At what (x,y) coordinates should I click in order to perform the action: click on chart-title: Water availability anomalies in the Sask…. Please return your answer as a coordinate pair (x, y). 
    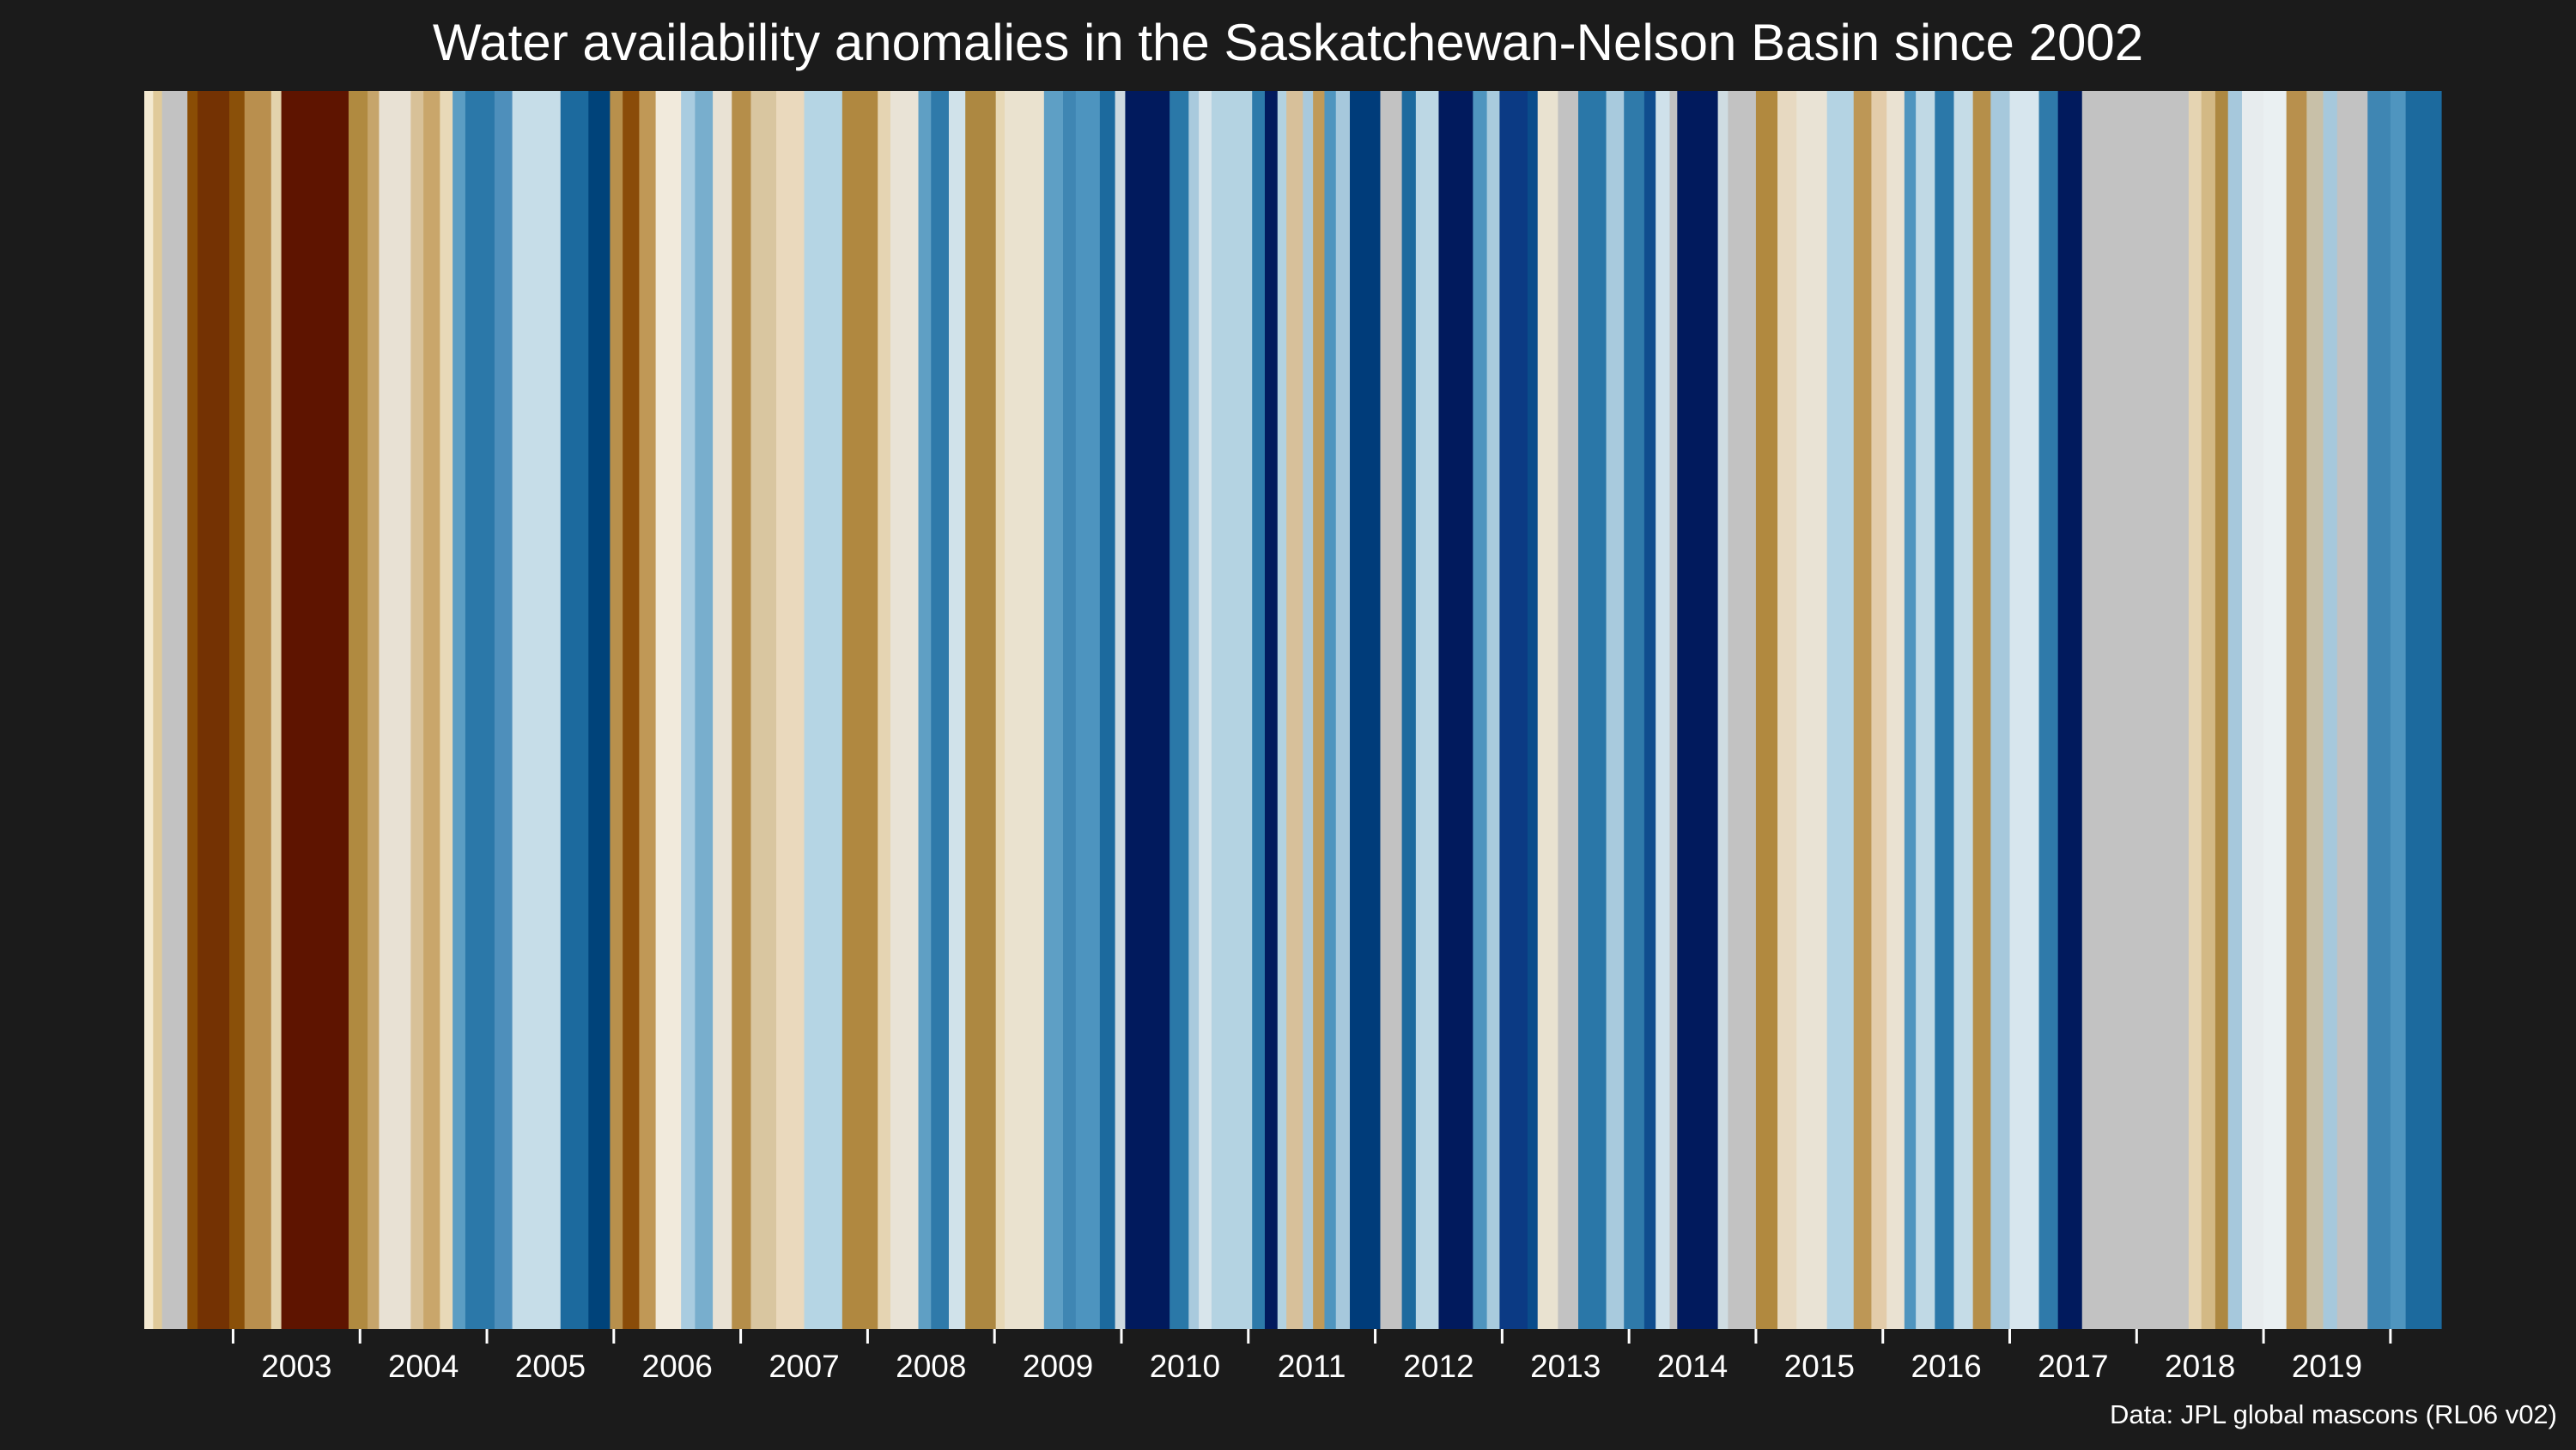
    Looking at the image, I should click on (1288, 42).